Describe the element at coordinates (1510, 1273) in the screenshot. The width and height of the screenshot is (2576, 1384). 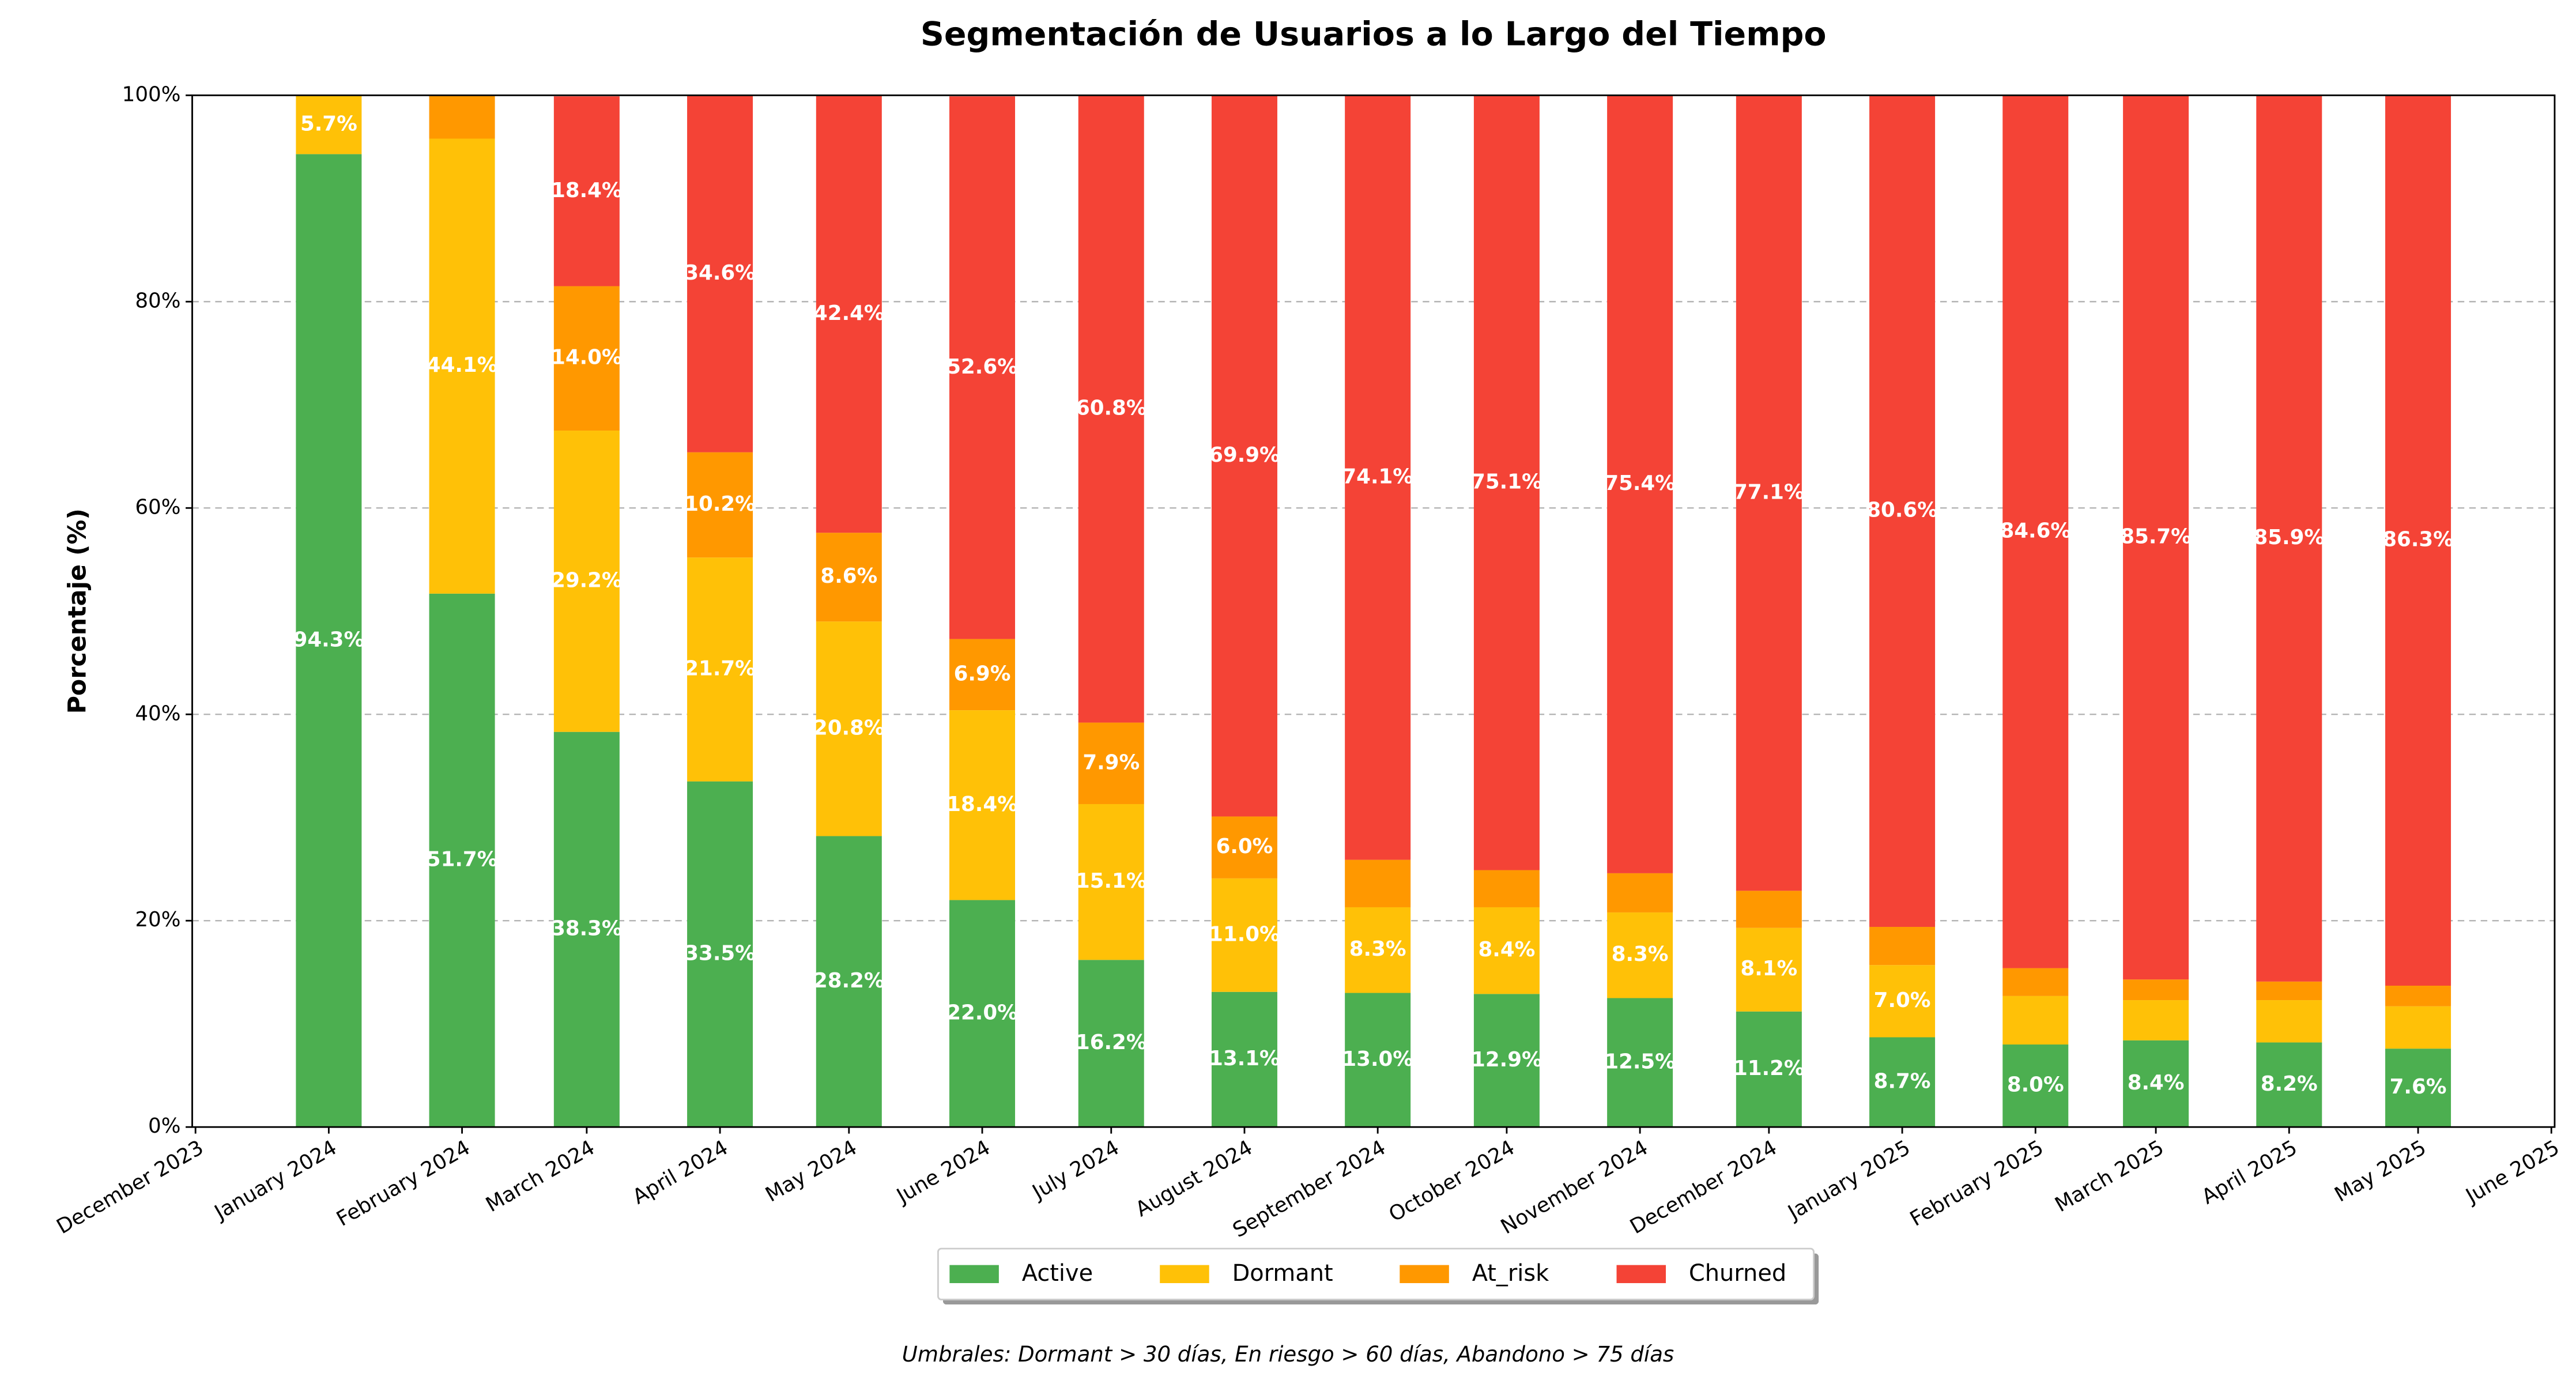
I see `legend-label: At_risk` at that location.